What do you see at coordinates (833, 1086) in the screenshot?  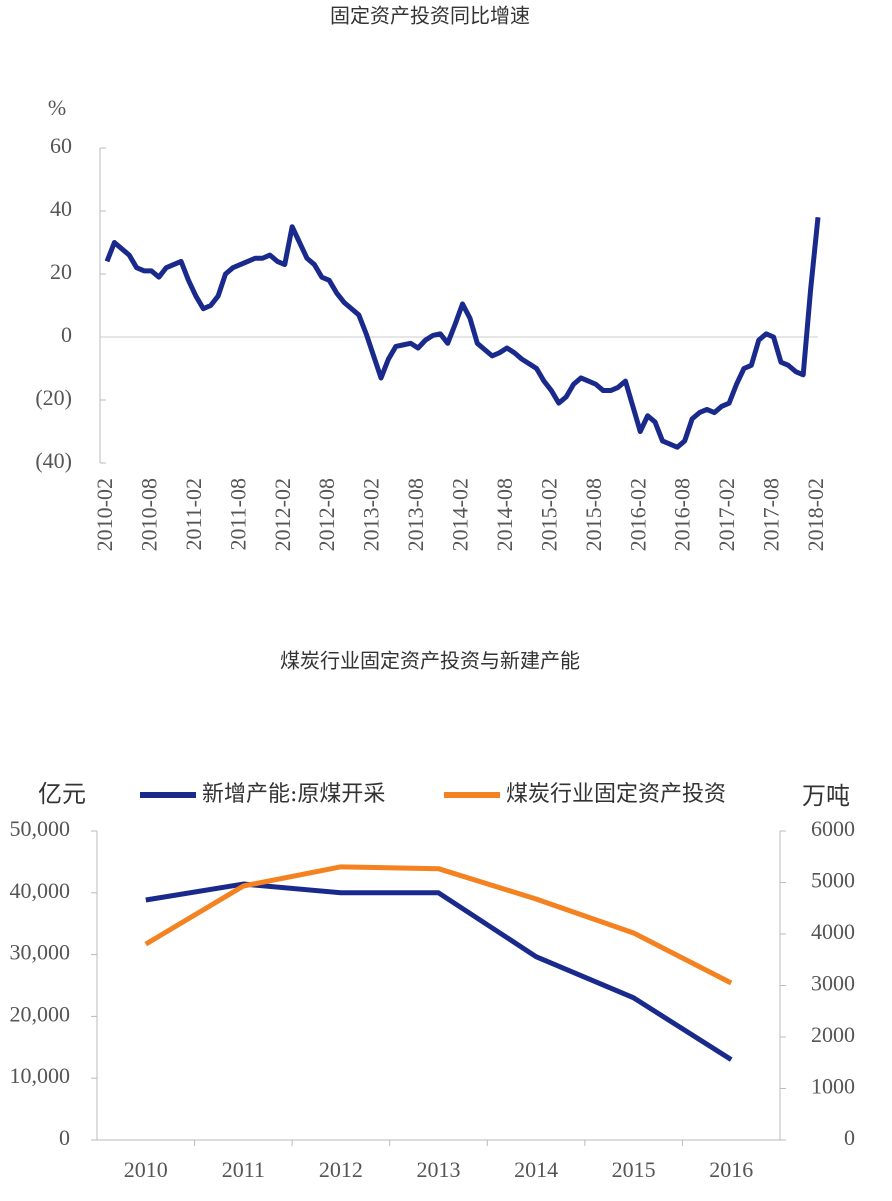 I see `y2-tick-label: 1000` at bounding box center [833, 1086].